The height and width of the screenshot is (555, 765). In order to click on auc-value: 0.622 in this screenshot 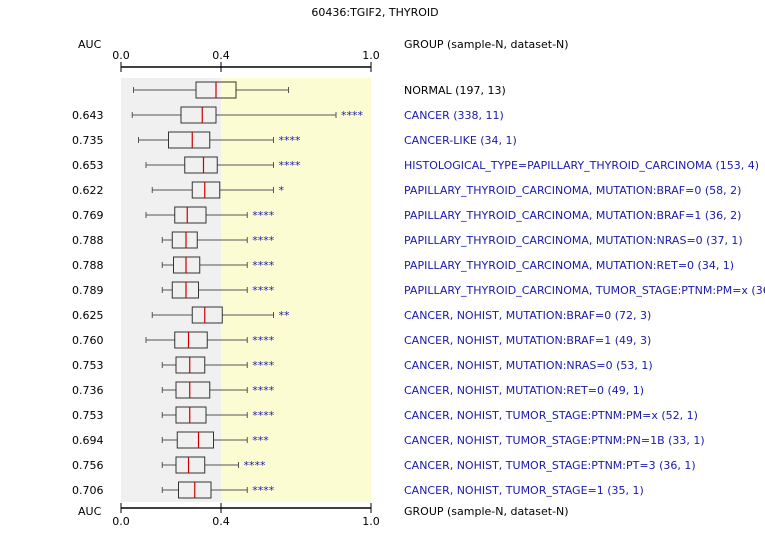, I will do `click(88, 190)`.